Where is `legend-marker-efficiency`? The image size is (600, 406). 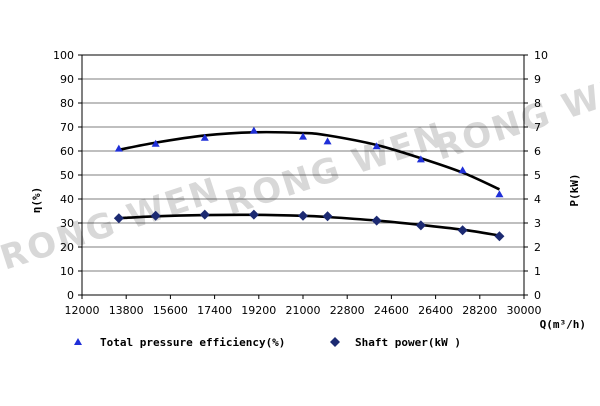 legend-marker-efficiency is located at coordinates (78, 341).